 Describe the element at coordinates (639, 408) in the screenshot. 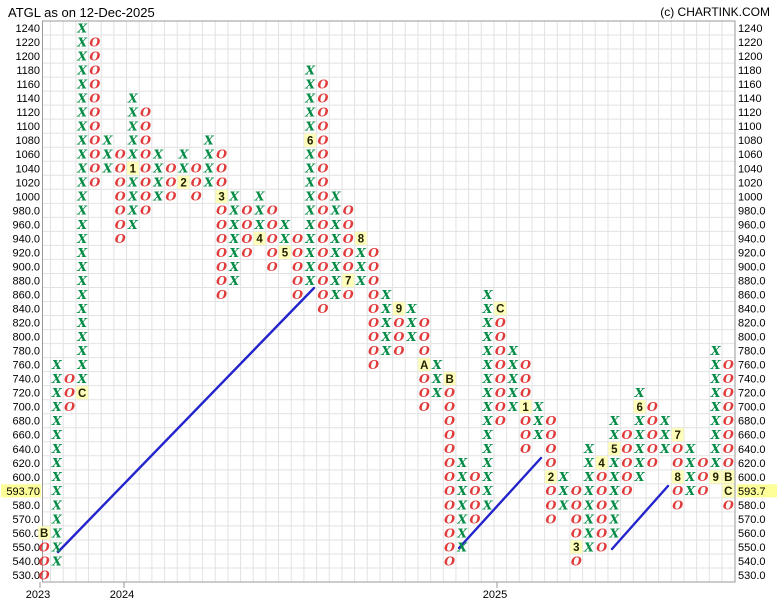

I see `month-marker: 6` at that location.